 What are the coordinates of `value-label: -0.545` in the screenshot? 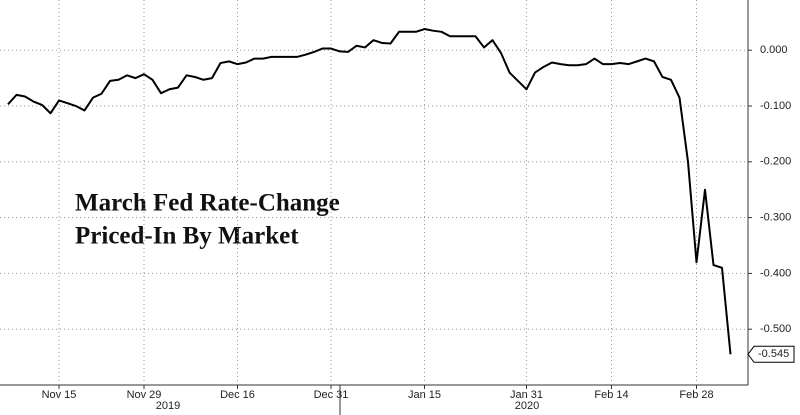 It's located at (773, 354).